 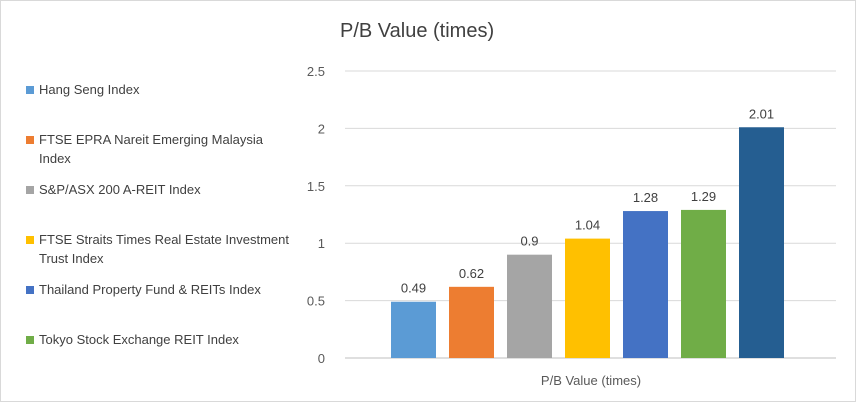 I want to click on data-label: 0.49, so click(x=413, y=288).